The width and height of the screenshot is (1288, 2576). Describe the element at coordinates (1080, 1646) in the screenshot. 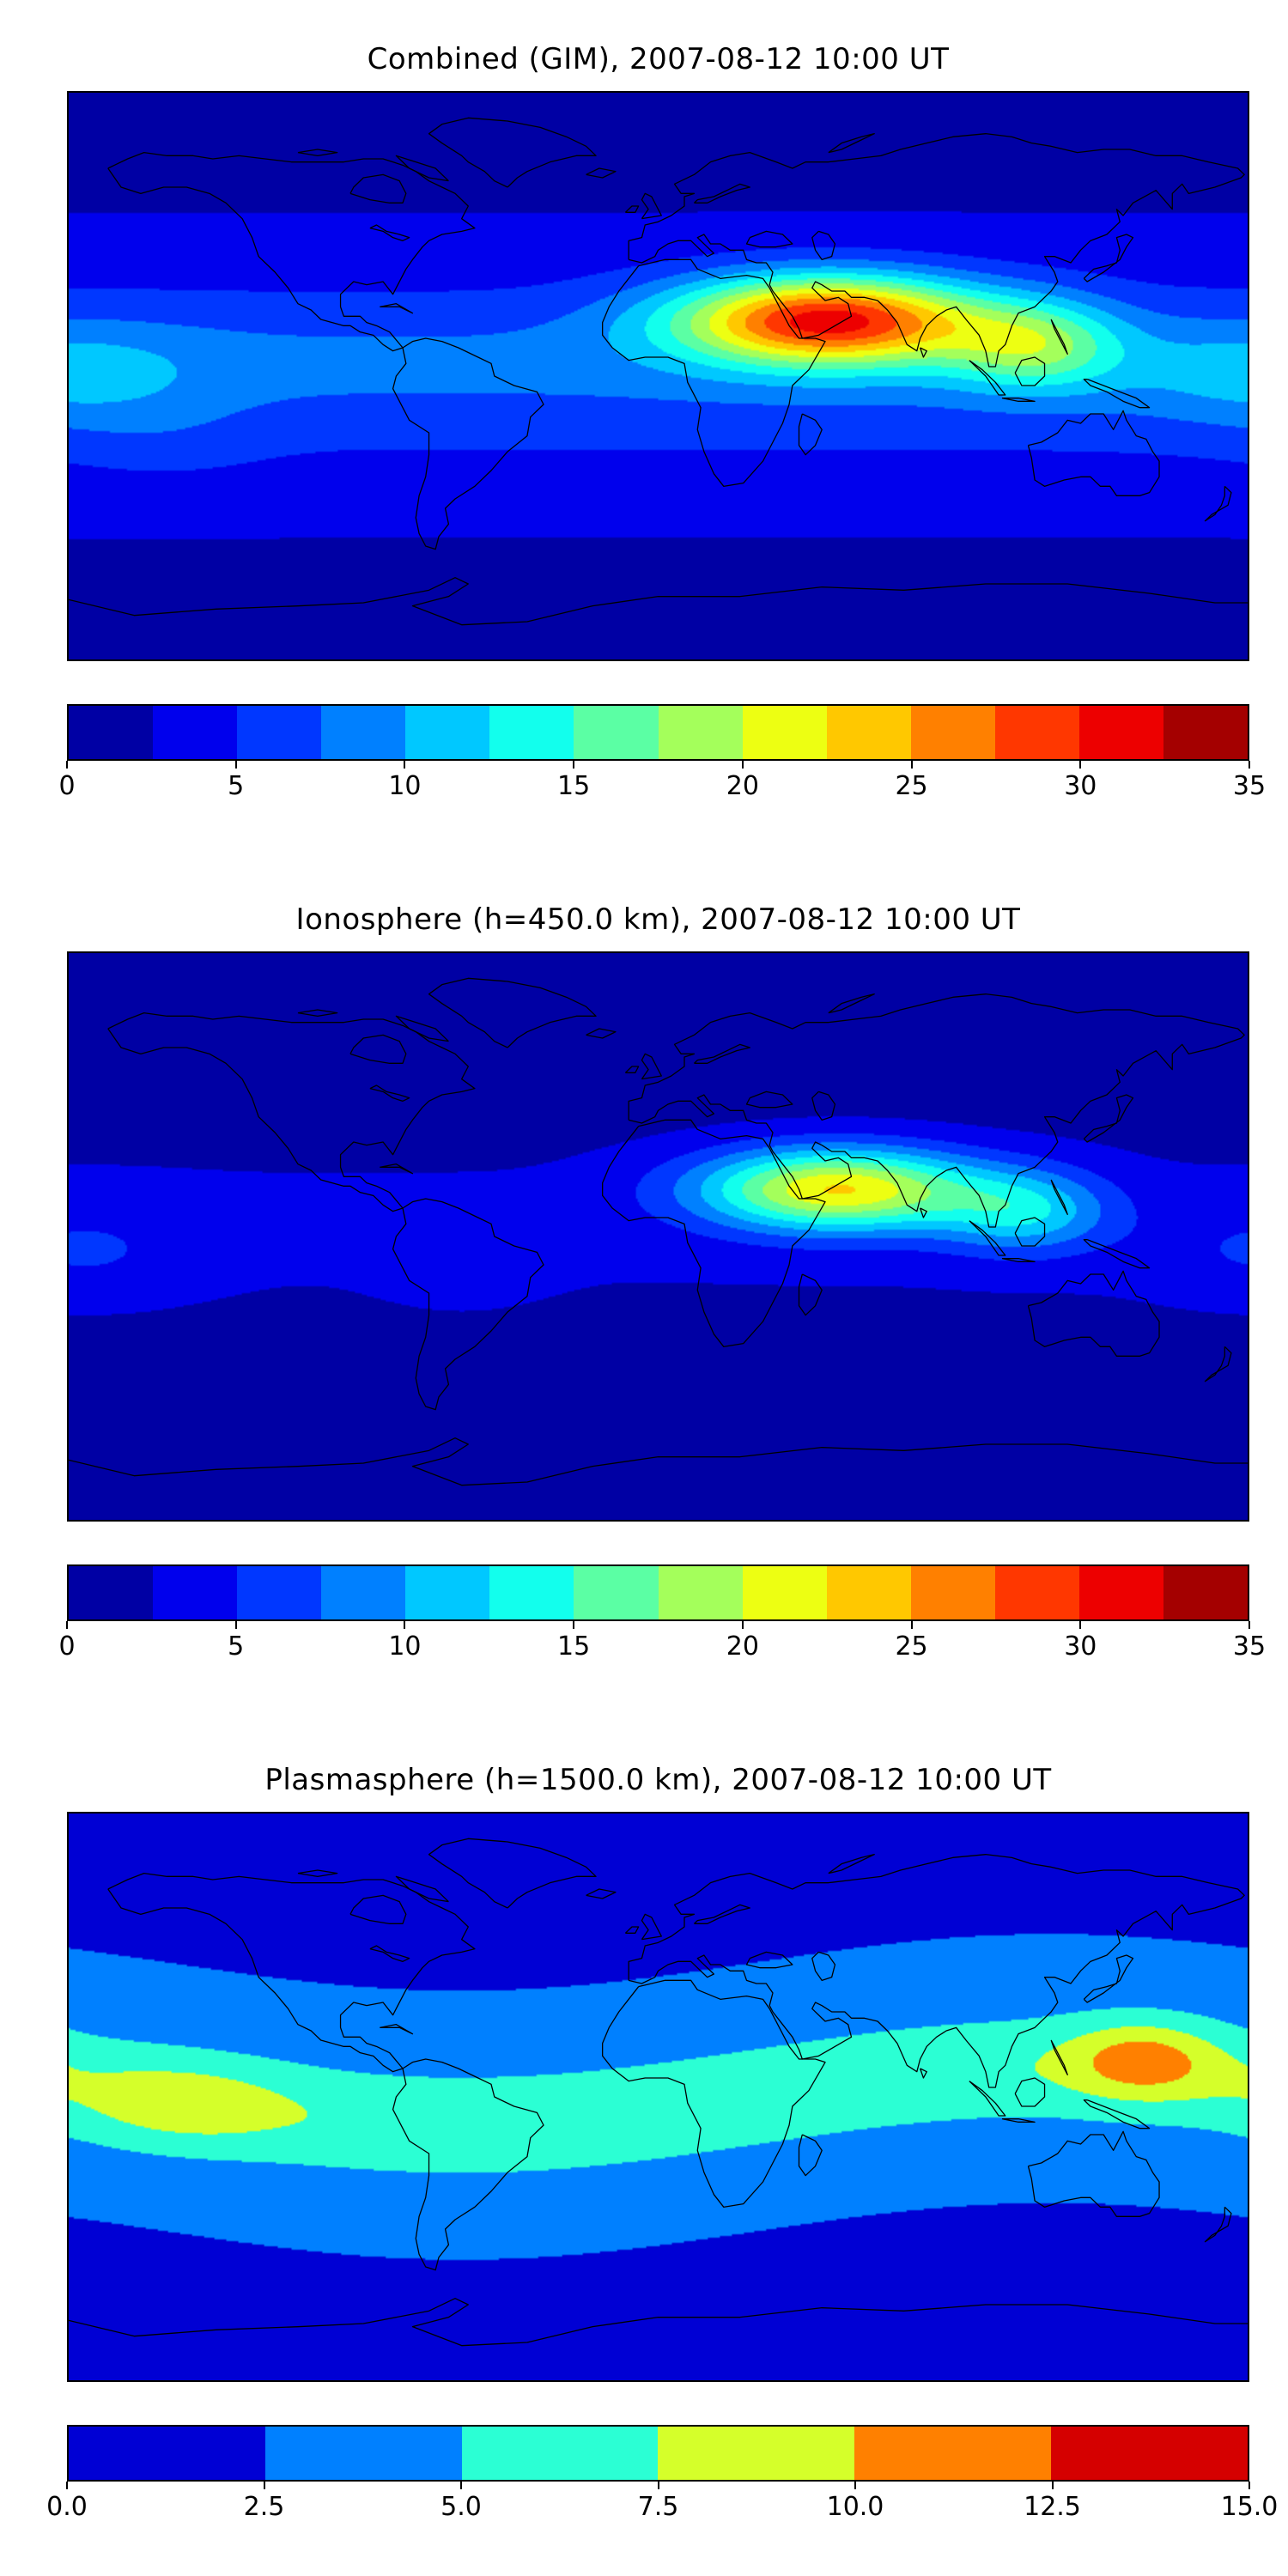

I see `colorbar-tick-label: 30` at that location.